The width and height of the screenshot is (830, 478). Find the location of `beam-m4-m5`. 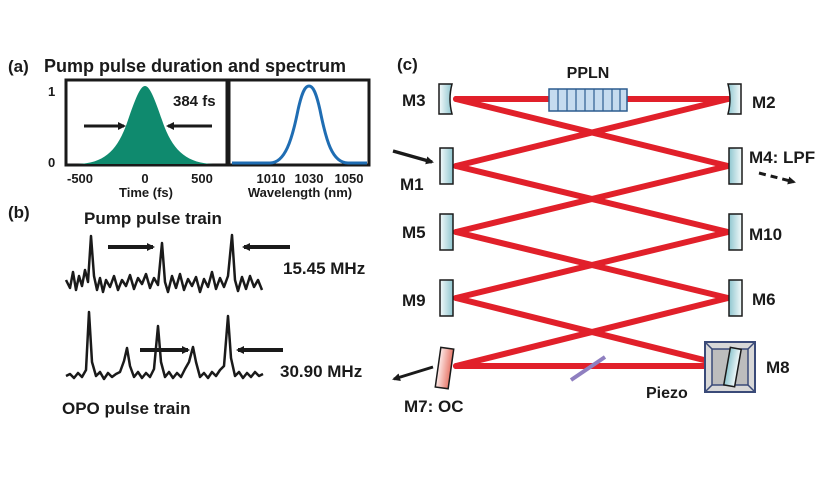

beam-m4-m5 is located at coordinates (592, 199).